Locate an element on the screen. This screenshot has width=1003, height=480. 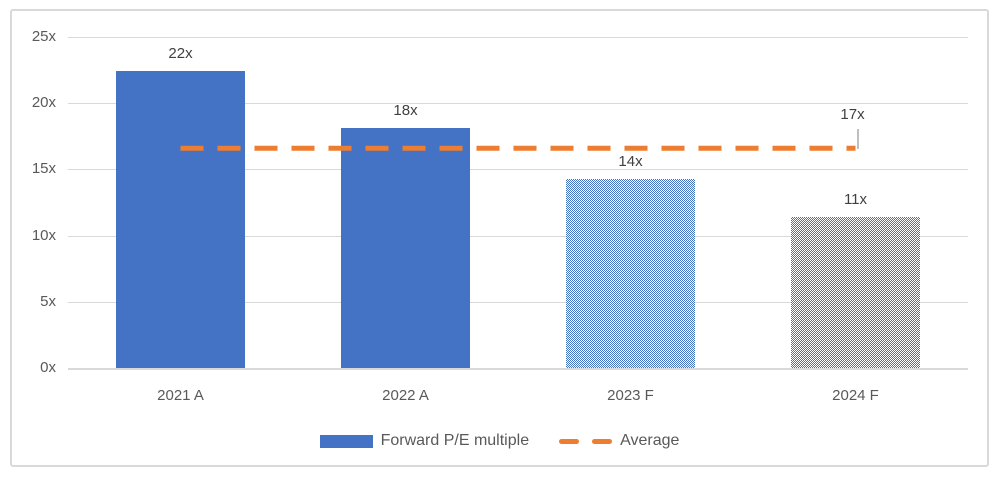
average-label-leader-line is located at coordinates (857, 139).